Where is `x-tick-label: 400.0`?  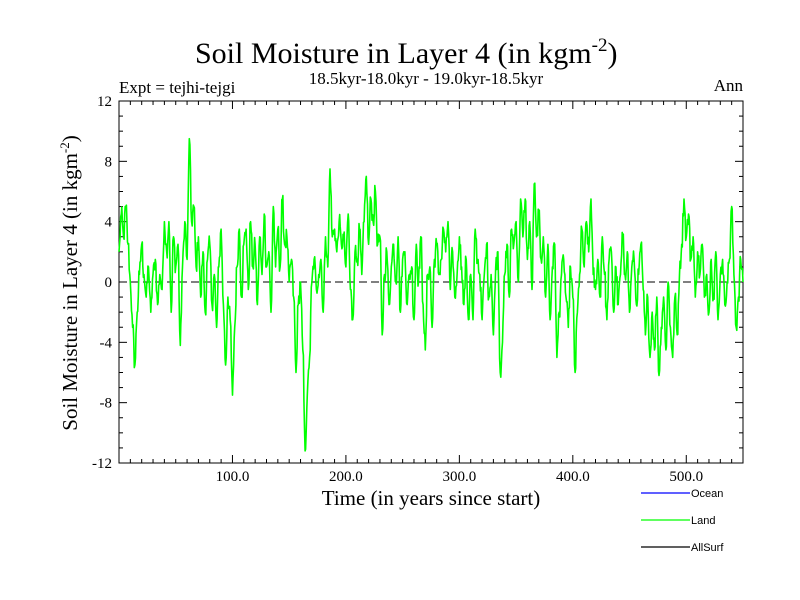
x-tick-label: 400.0 is located at coordinates (573, 477).